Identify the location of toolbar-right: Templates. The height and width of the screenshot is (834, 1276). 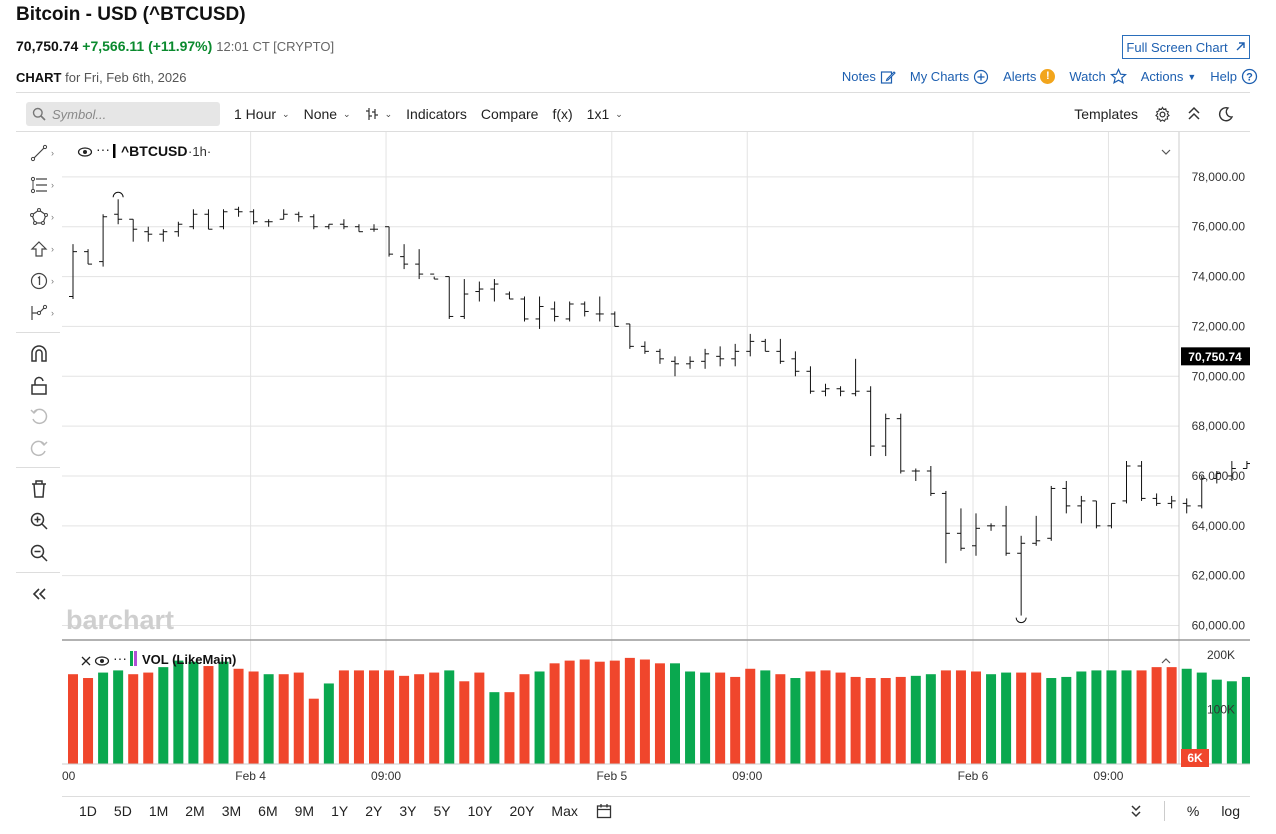
(1154, 114).